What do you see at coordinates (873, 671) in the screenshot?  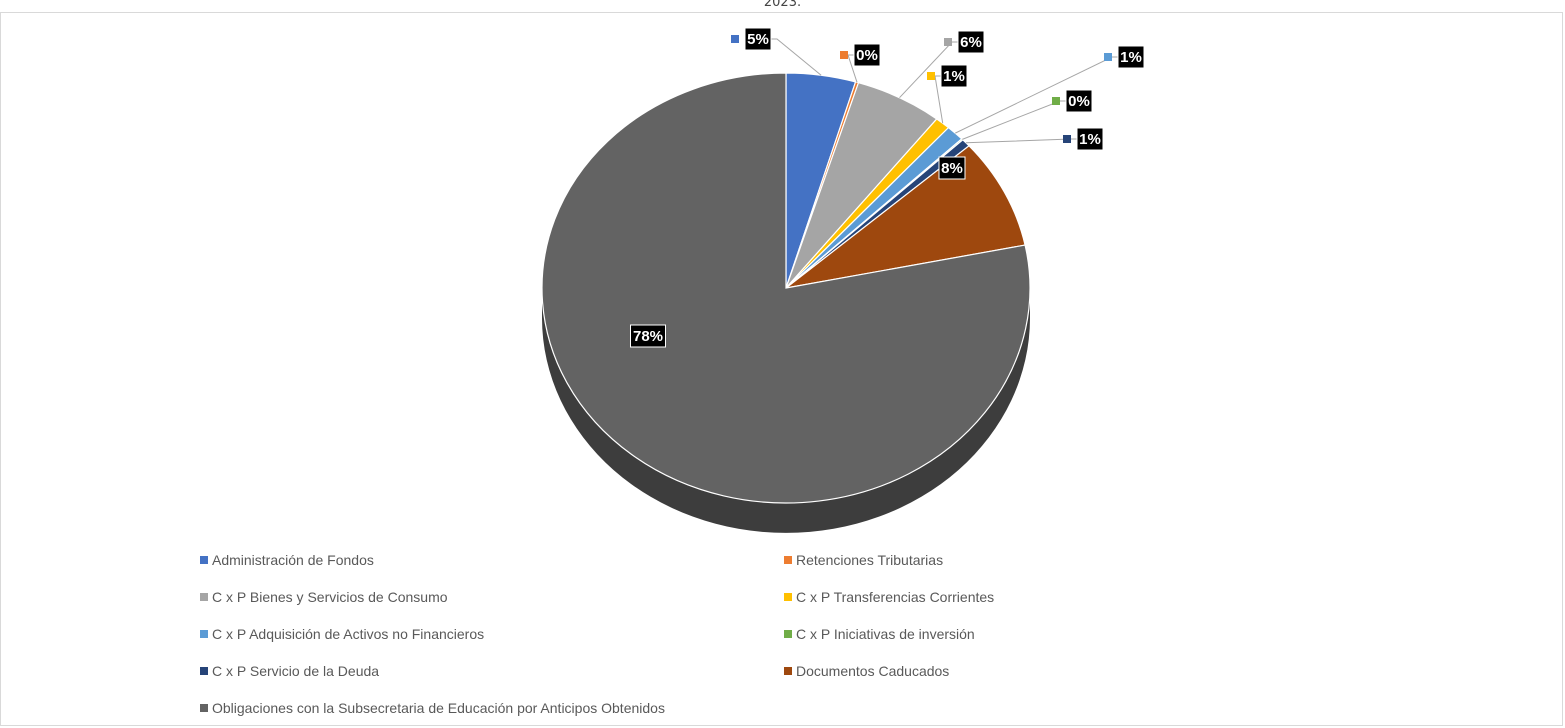 I see `legend-label-7: Documentos Caducados` at bounding box center [873, 671].